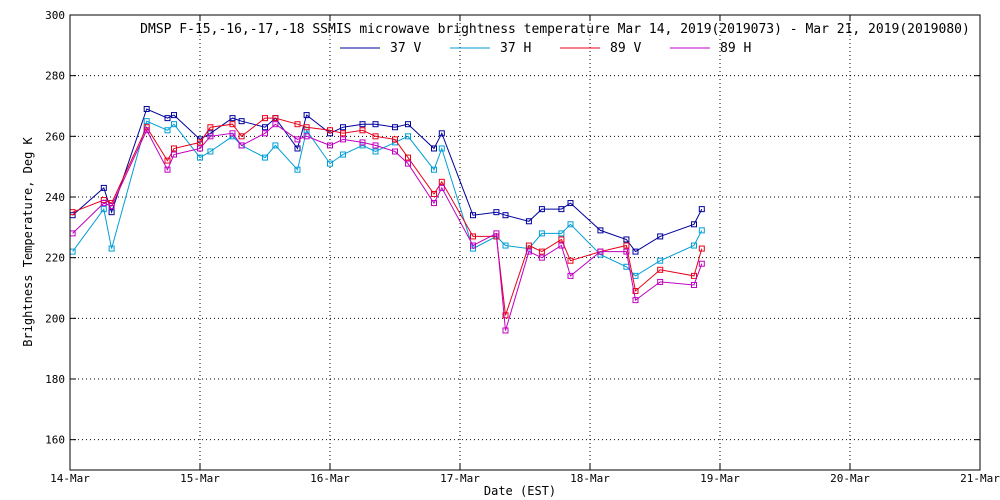 This screenshot has width=1000, height=500. Describe the element at coordinates (55, 379) in the screenshot. I see `y-tick-label: 180` at that location.